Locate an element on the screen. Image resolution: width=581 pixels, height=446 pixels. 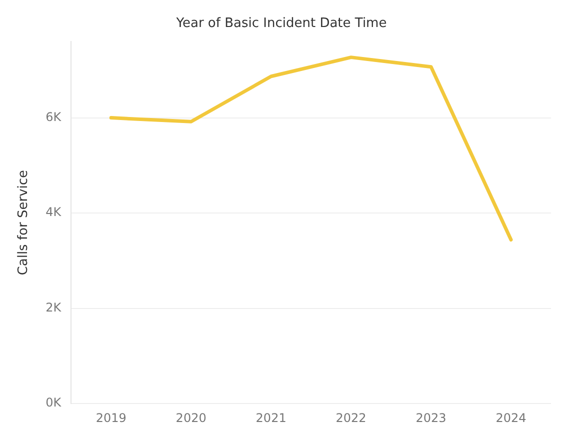
chart-title: Year of Basic Incident Date Time is located at coordinates (281, 24).